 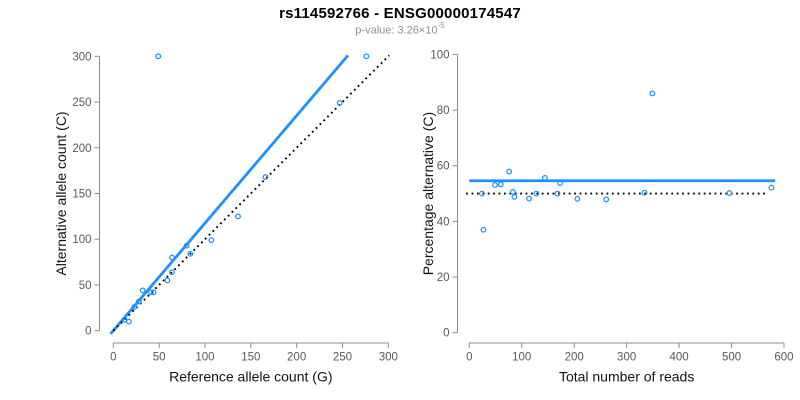 I want to click on y-axis-title: Percentage alternative (C), so click(x=428, y=193).